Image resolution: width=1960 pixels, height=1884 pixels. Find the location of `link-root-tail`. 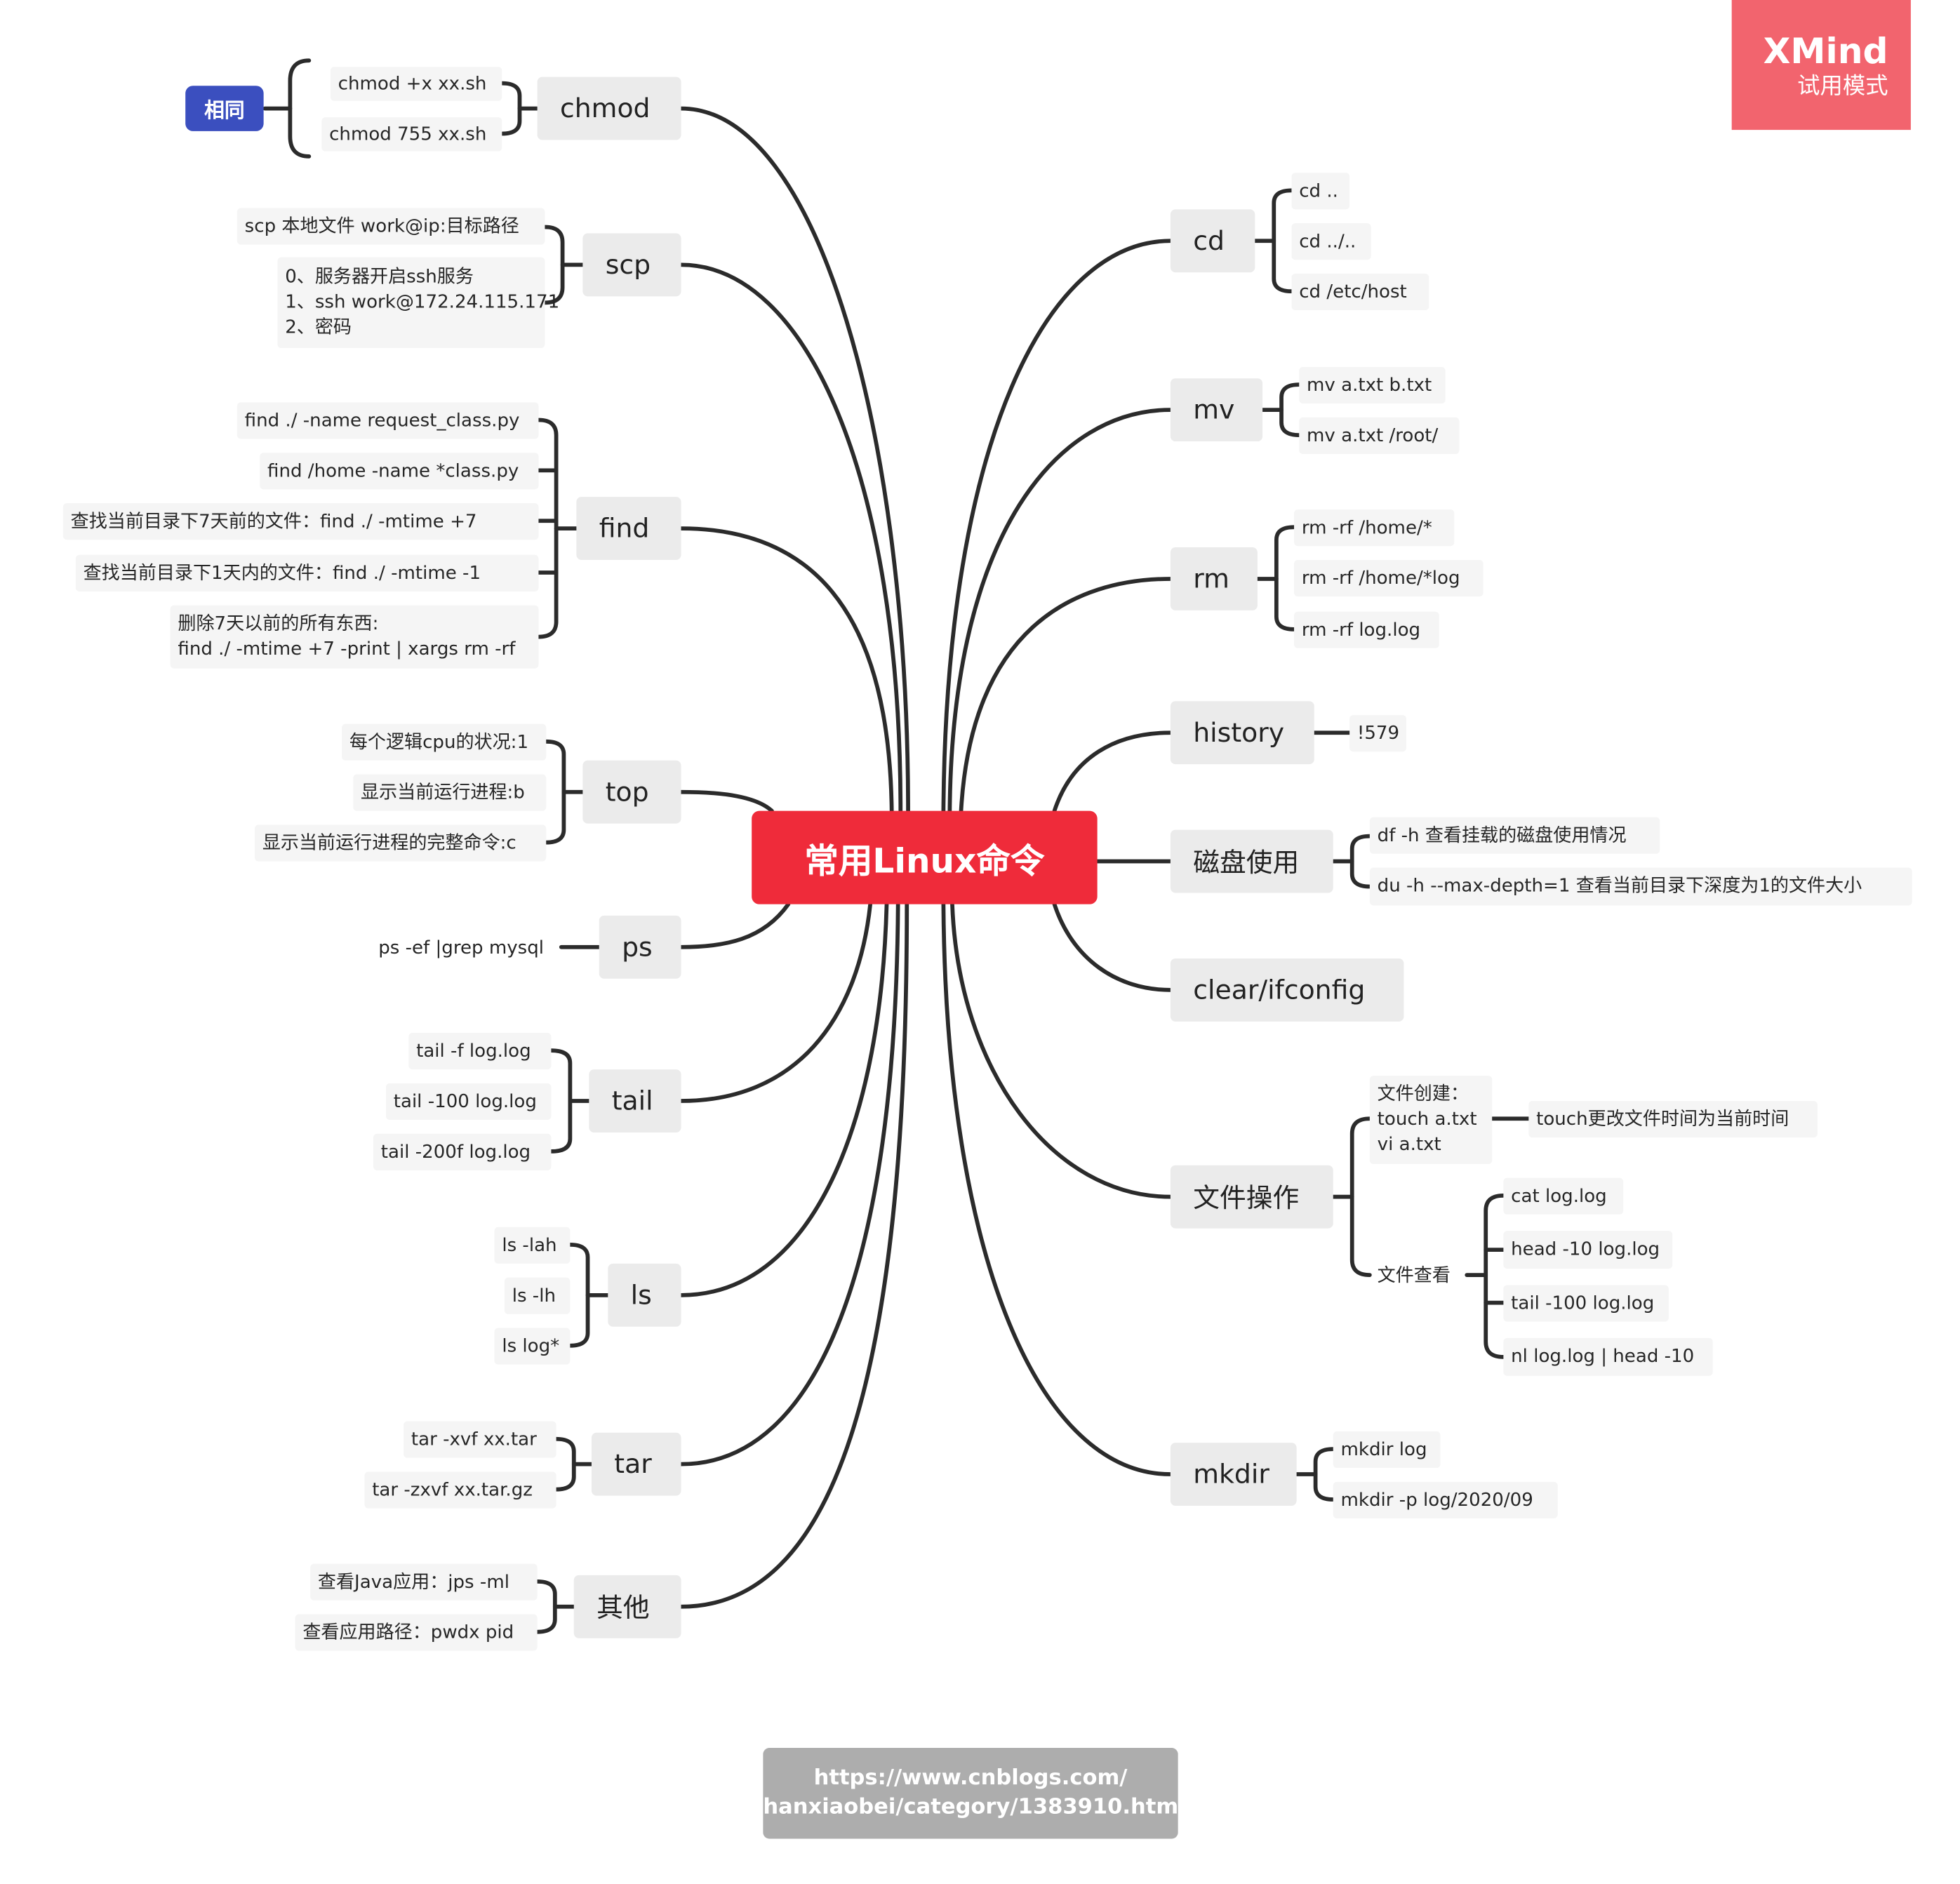

link-root-tail is located at coordinates (776, 1003).